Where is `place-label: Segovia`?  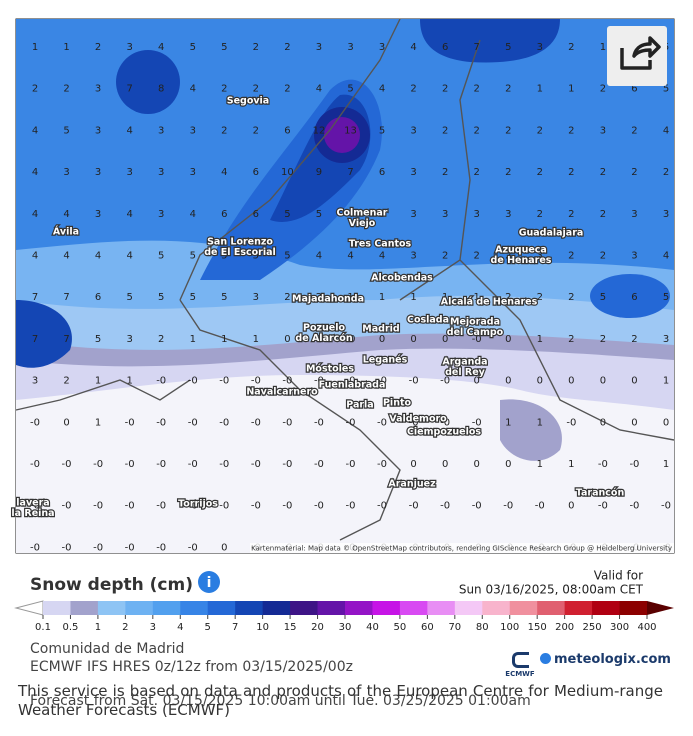
place-label: Segovia is located at coordinates (248, 101).